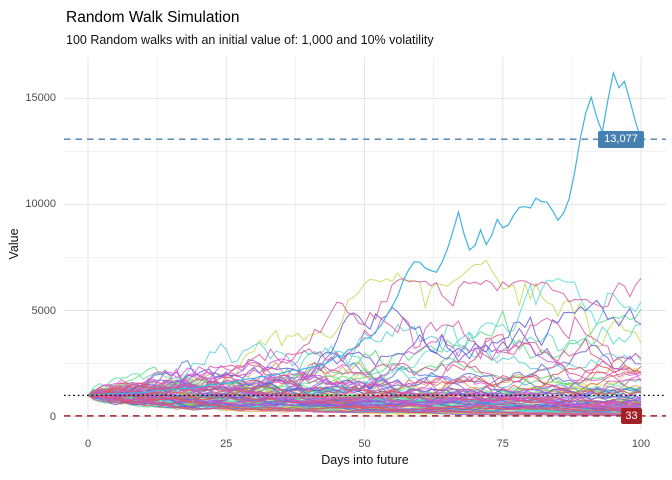  Describe the element at coordinates (641, 444) in the screenshot. I see `x-tick-label: 100` at that location.